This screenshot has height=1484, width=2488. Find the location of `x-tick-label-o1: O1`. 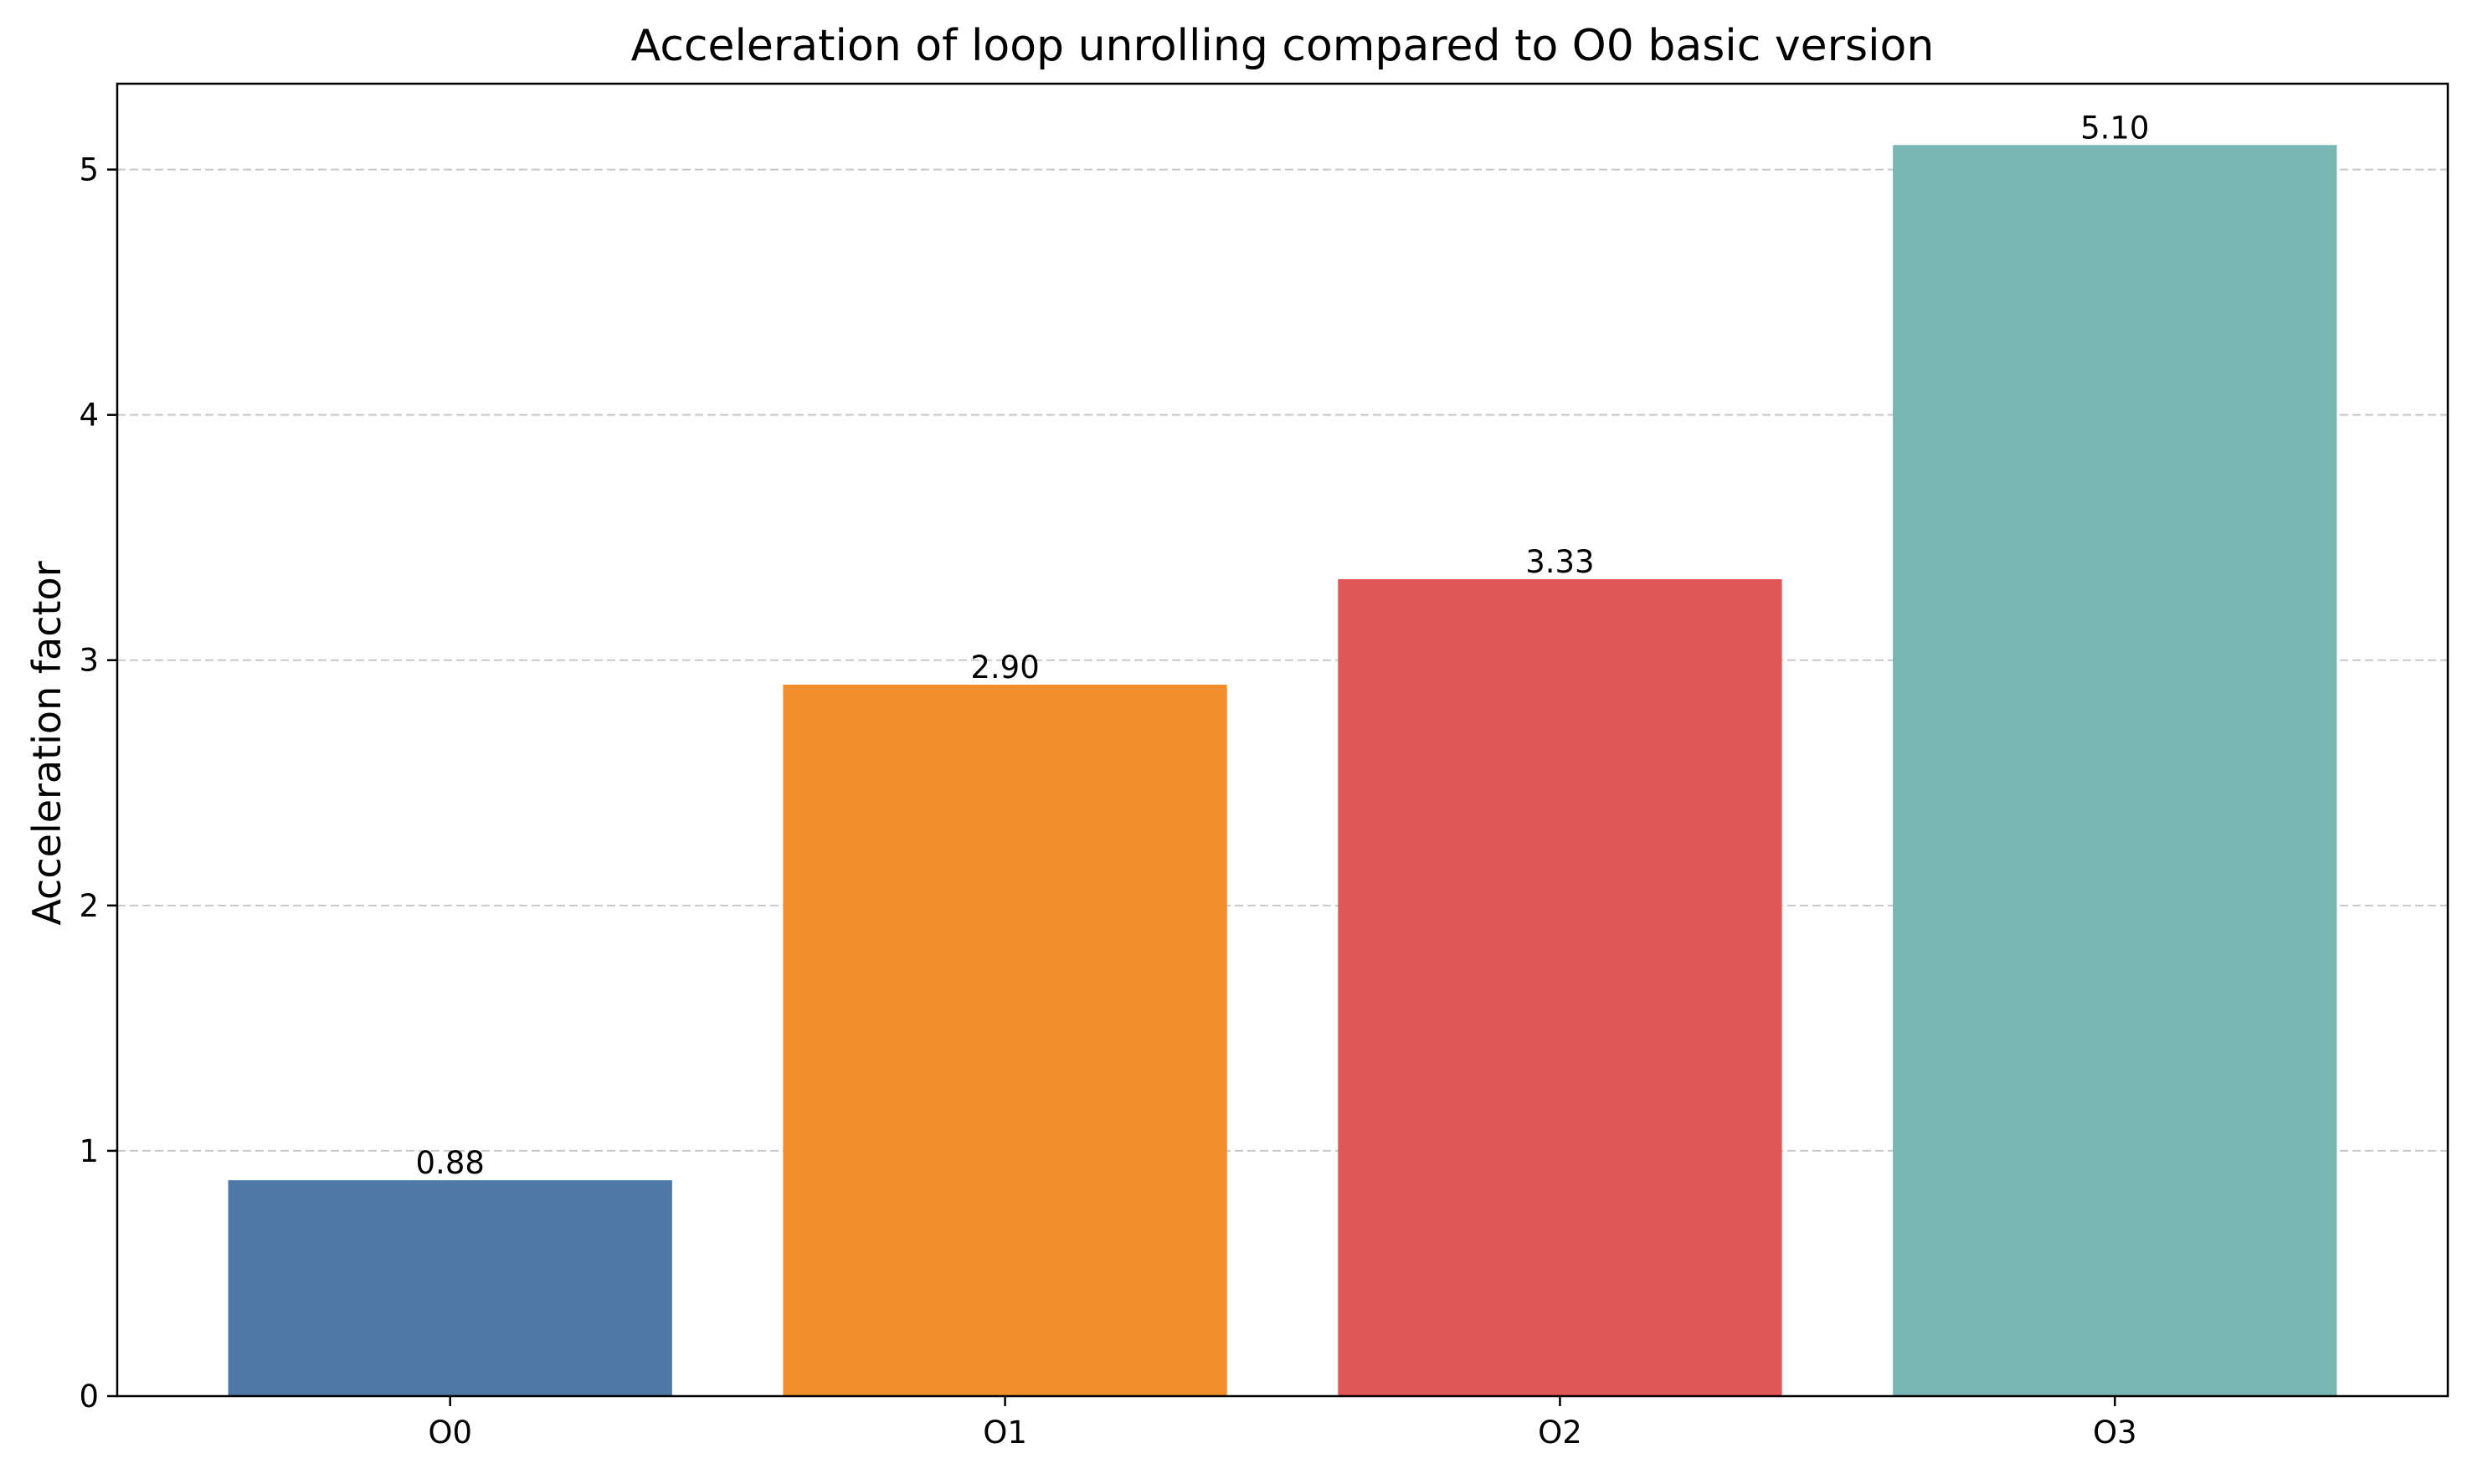

x-tick-label-o1: O1 is located at coordinates (1005, 1433).